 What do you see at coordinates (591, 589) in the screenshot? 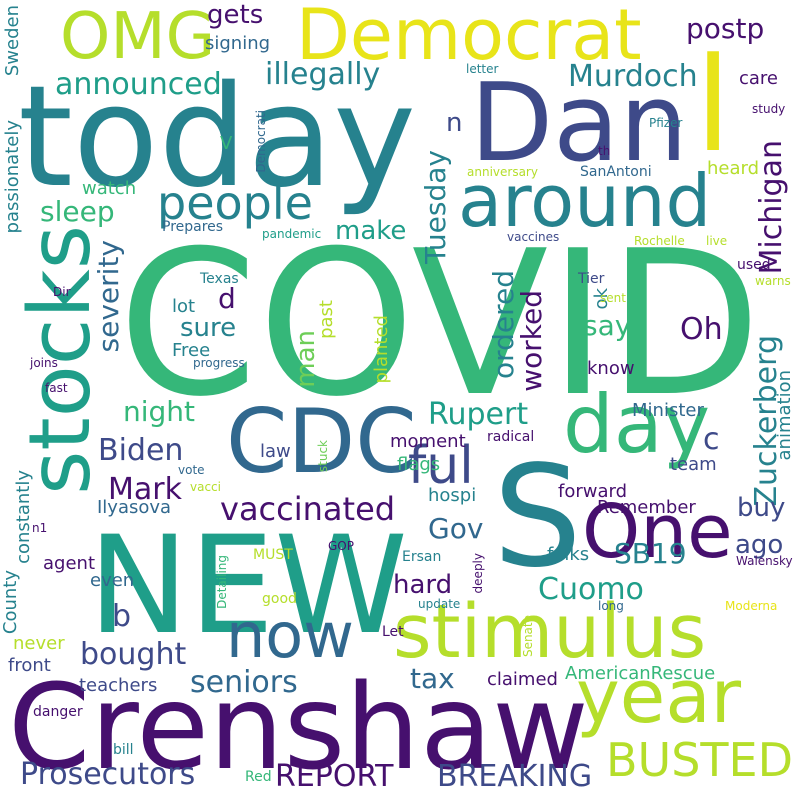
I see `word: Cuomo` at bounding box center [591, 589].